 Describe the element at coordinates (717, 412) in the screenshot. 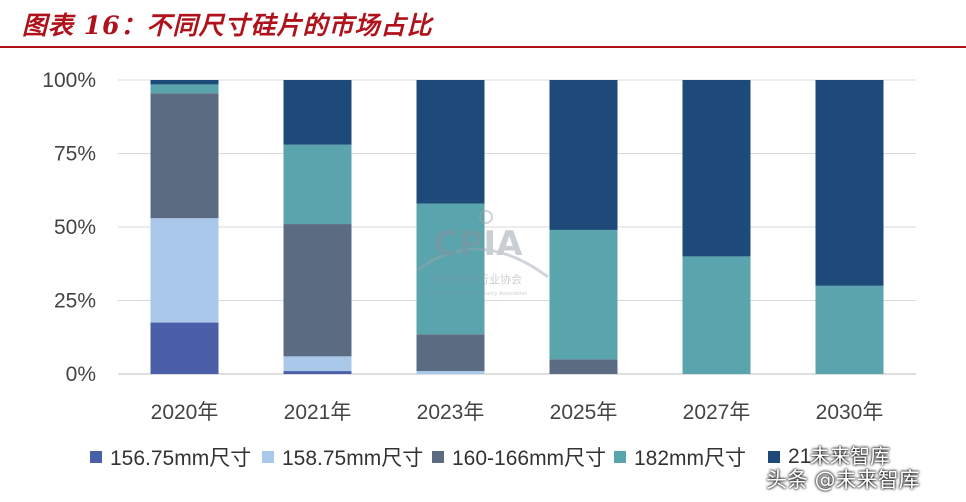

I see `x-tick-label: 2027年` at that location.